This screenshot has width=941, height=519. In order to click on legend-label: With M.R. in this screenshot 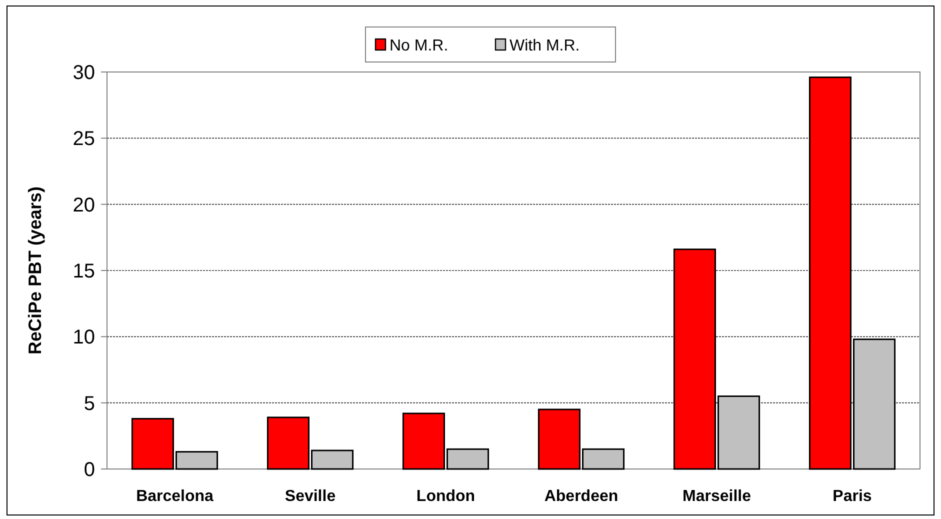, I will do `click(545, 46)`.